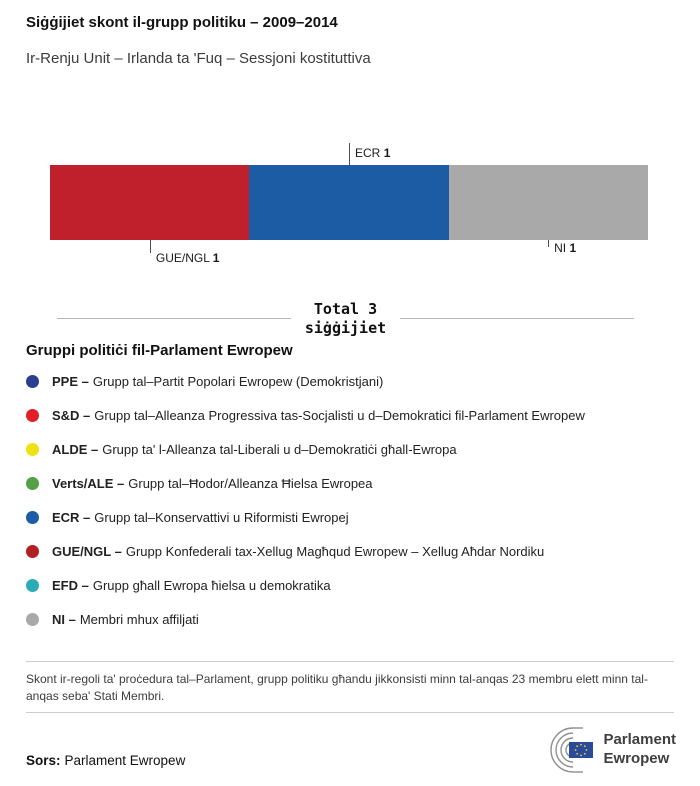 The width and height of the screenshot is (700, 786). I want to click on bar-segment-ecr, so click(349, 202).